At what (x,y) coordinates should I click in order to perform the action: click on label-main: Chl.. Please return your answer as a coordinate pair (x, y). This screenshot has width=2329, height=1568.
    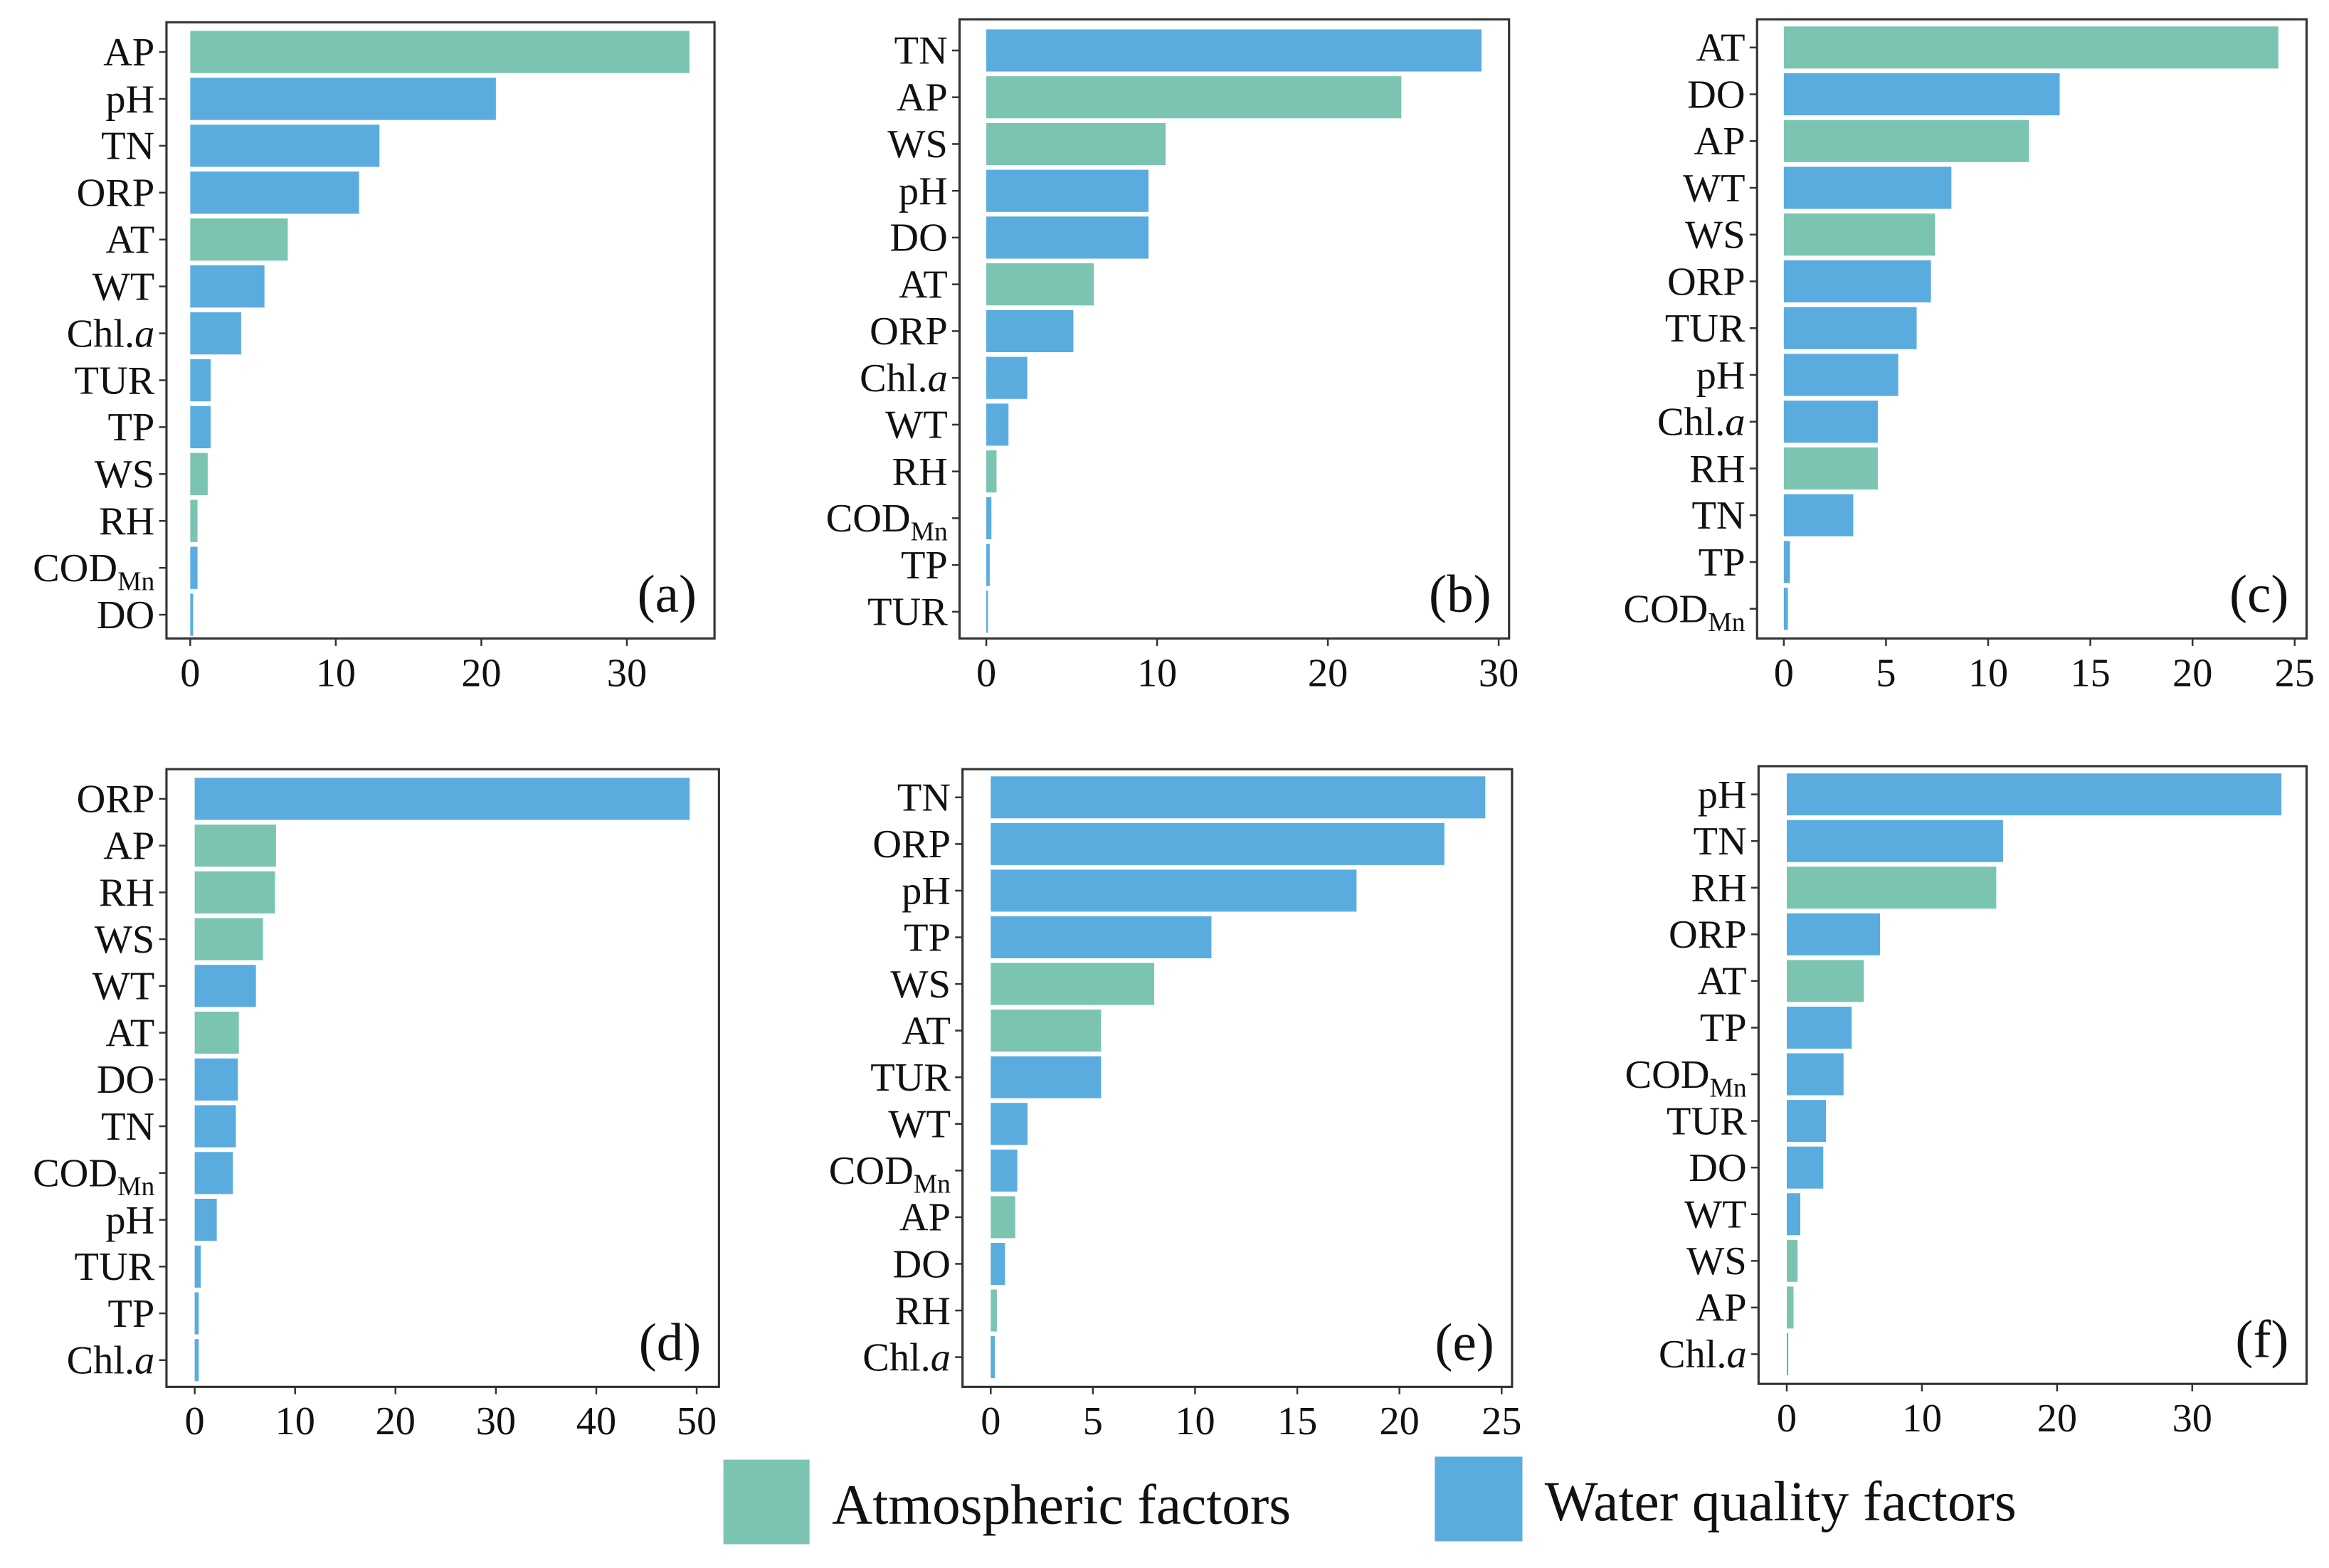
    Looking at the image, I should click on (101, 334).